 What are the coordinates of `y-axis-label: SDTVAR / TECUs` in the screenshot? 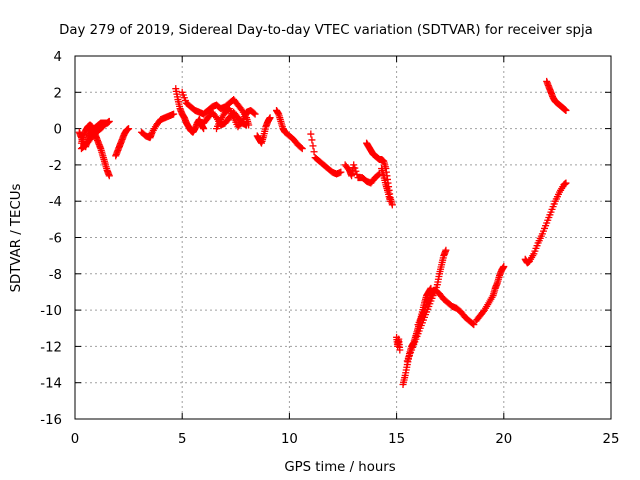 It's located at (16, 238).